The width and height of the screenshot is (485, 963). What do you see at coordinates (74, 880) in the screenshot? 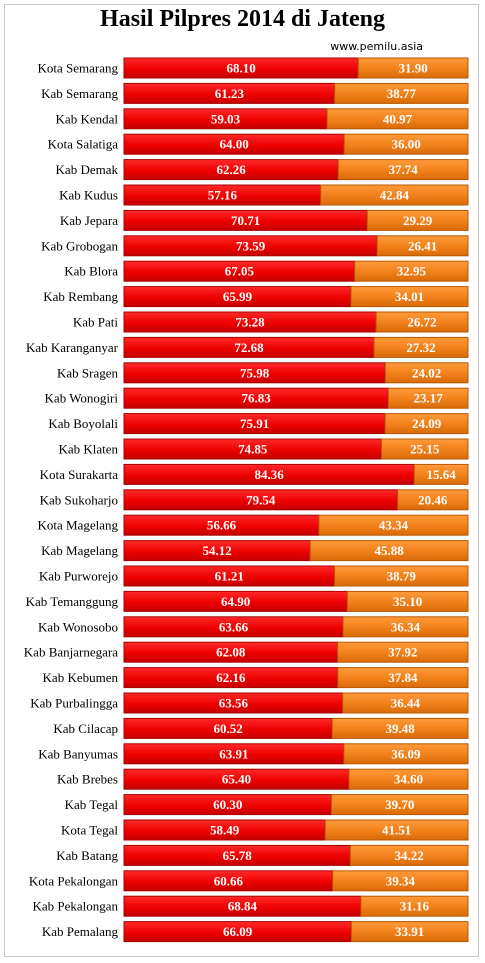
I see `category-label: Kota Pekalongan` at bounding box center [74, 880].